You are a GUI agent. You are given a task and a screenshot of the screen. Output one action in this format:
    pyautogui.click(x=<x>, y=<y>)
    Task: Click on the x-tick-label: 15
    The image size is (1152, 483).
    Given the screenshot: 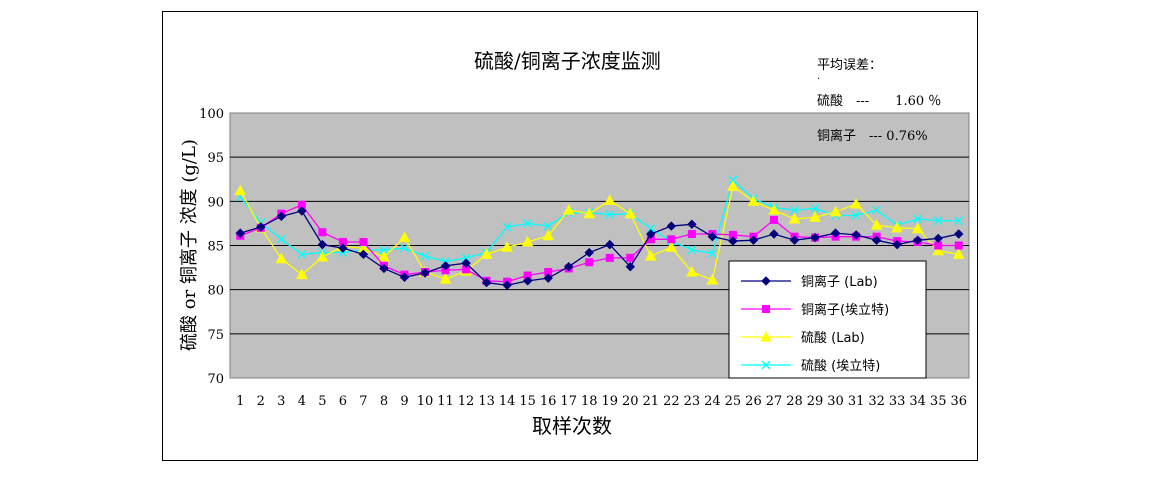 What is the action you would take?
    pyautogui.click(x=527, y=401)
    